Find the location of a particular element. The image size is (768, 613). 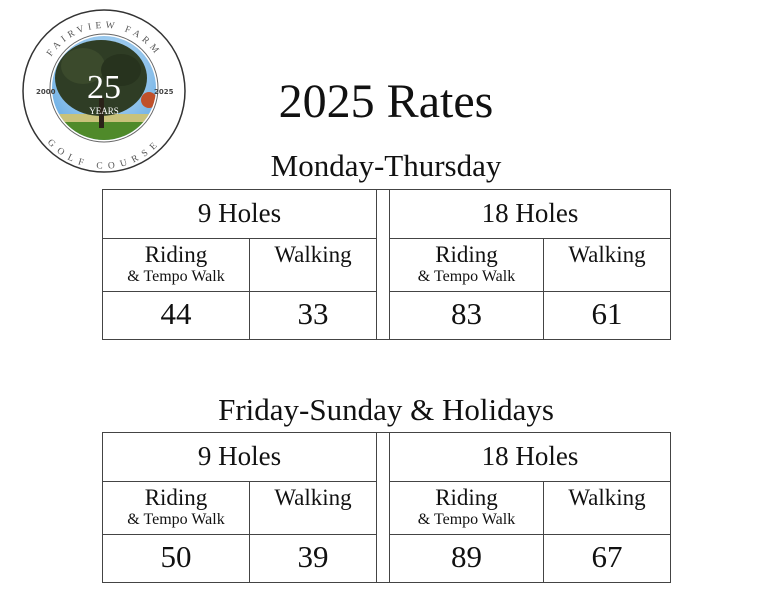

price-18-walking: 67 is located at coordinates (607, 558).